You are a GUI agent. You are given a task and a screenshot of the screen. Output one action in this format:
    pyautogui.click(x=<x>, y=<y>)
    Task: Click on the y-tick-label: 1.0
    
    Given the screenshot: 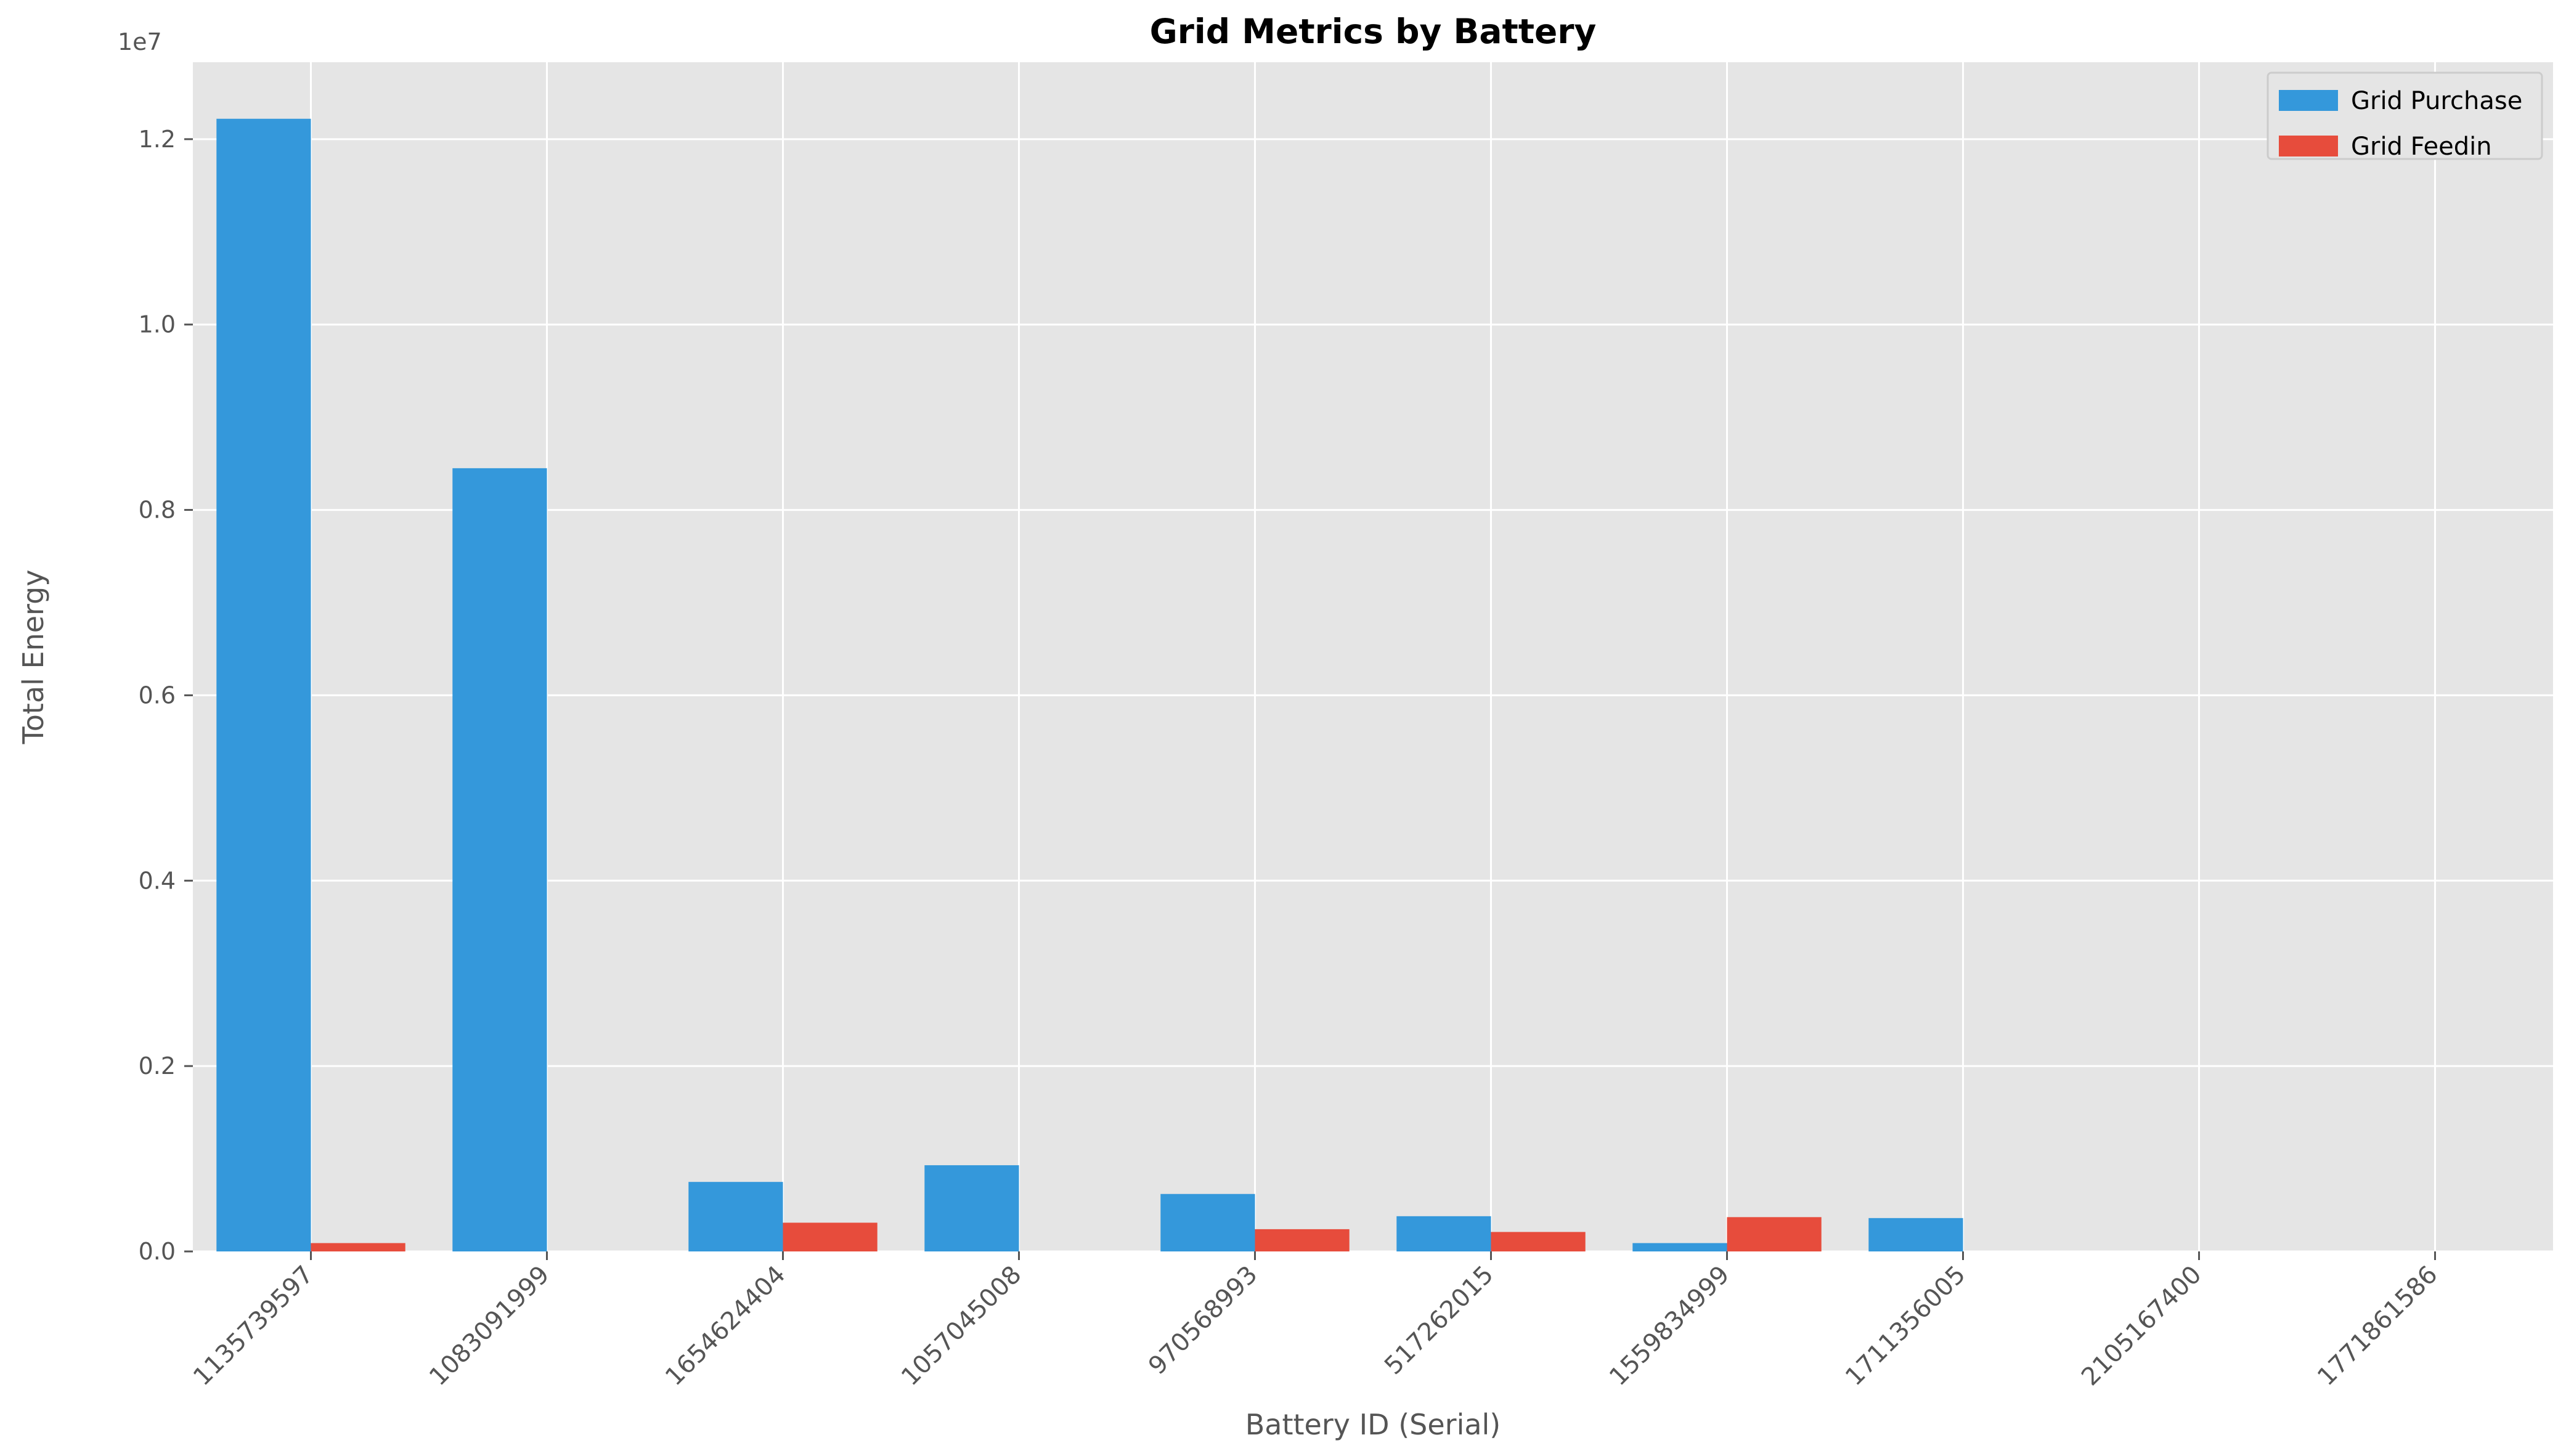 What is the action you would take?
    pyautogui.click(x=157, y=324)
    